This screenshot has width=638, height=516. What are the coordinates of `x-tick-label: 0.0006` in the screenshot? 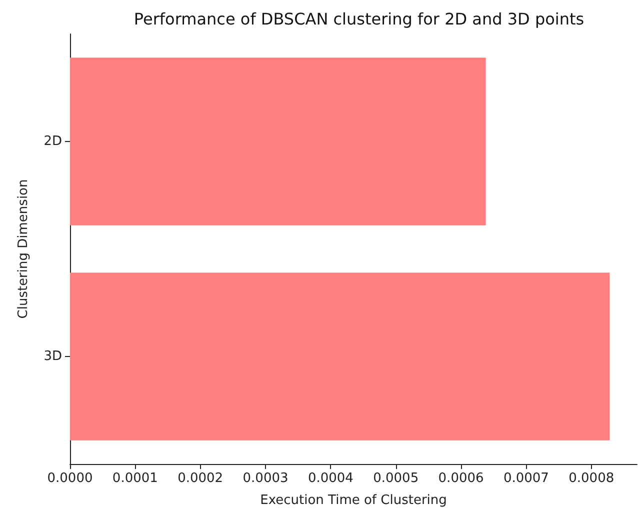 It's located at (461, 478).